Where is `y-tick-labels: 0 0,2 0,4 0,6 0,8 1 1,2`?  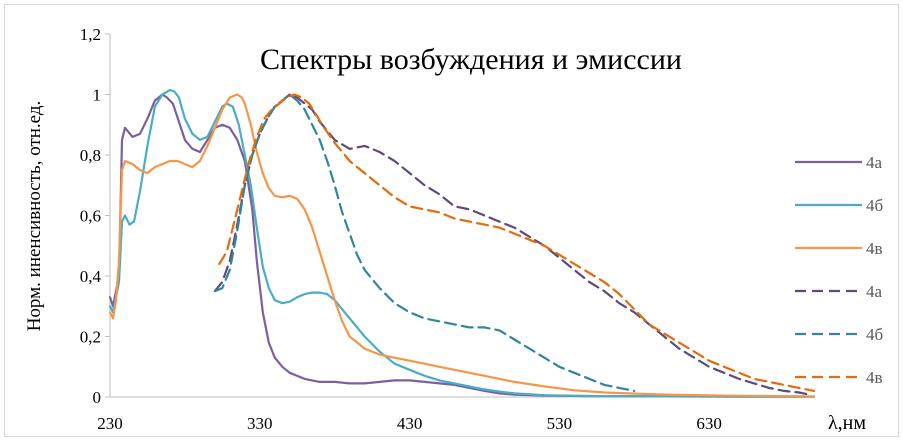 y-tick-labels: 0 0,2 0,4 0,6 0,8 1 1,2 is located at coordinates (95, 216).